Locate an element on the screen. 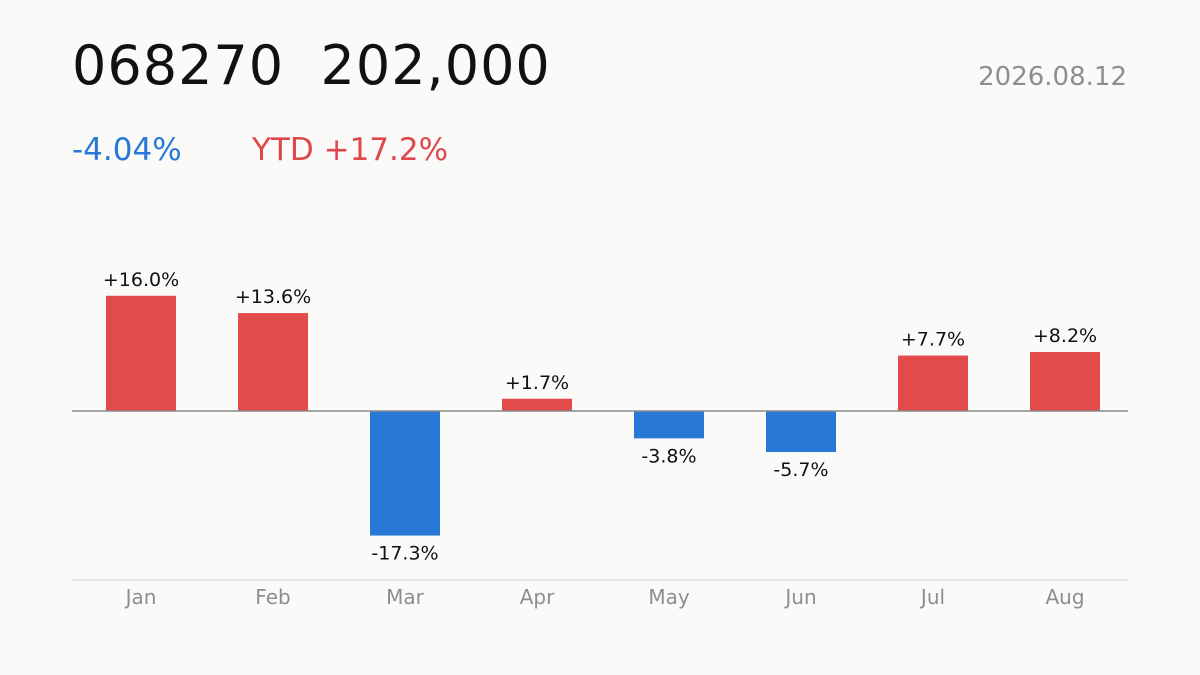 This screenshot has width=1200, height=675. x-tick-jan: Jan is located at coordinates (140, 597).